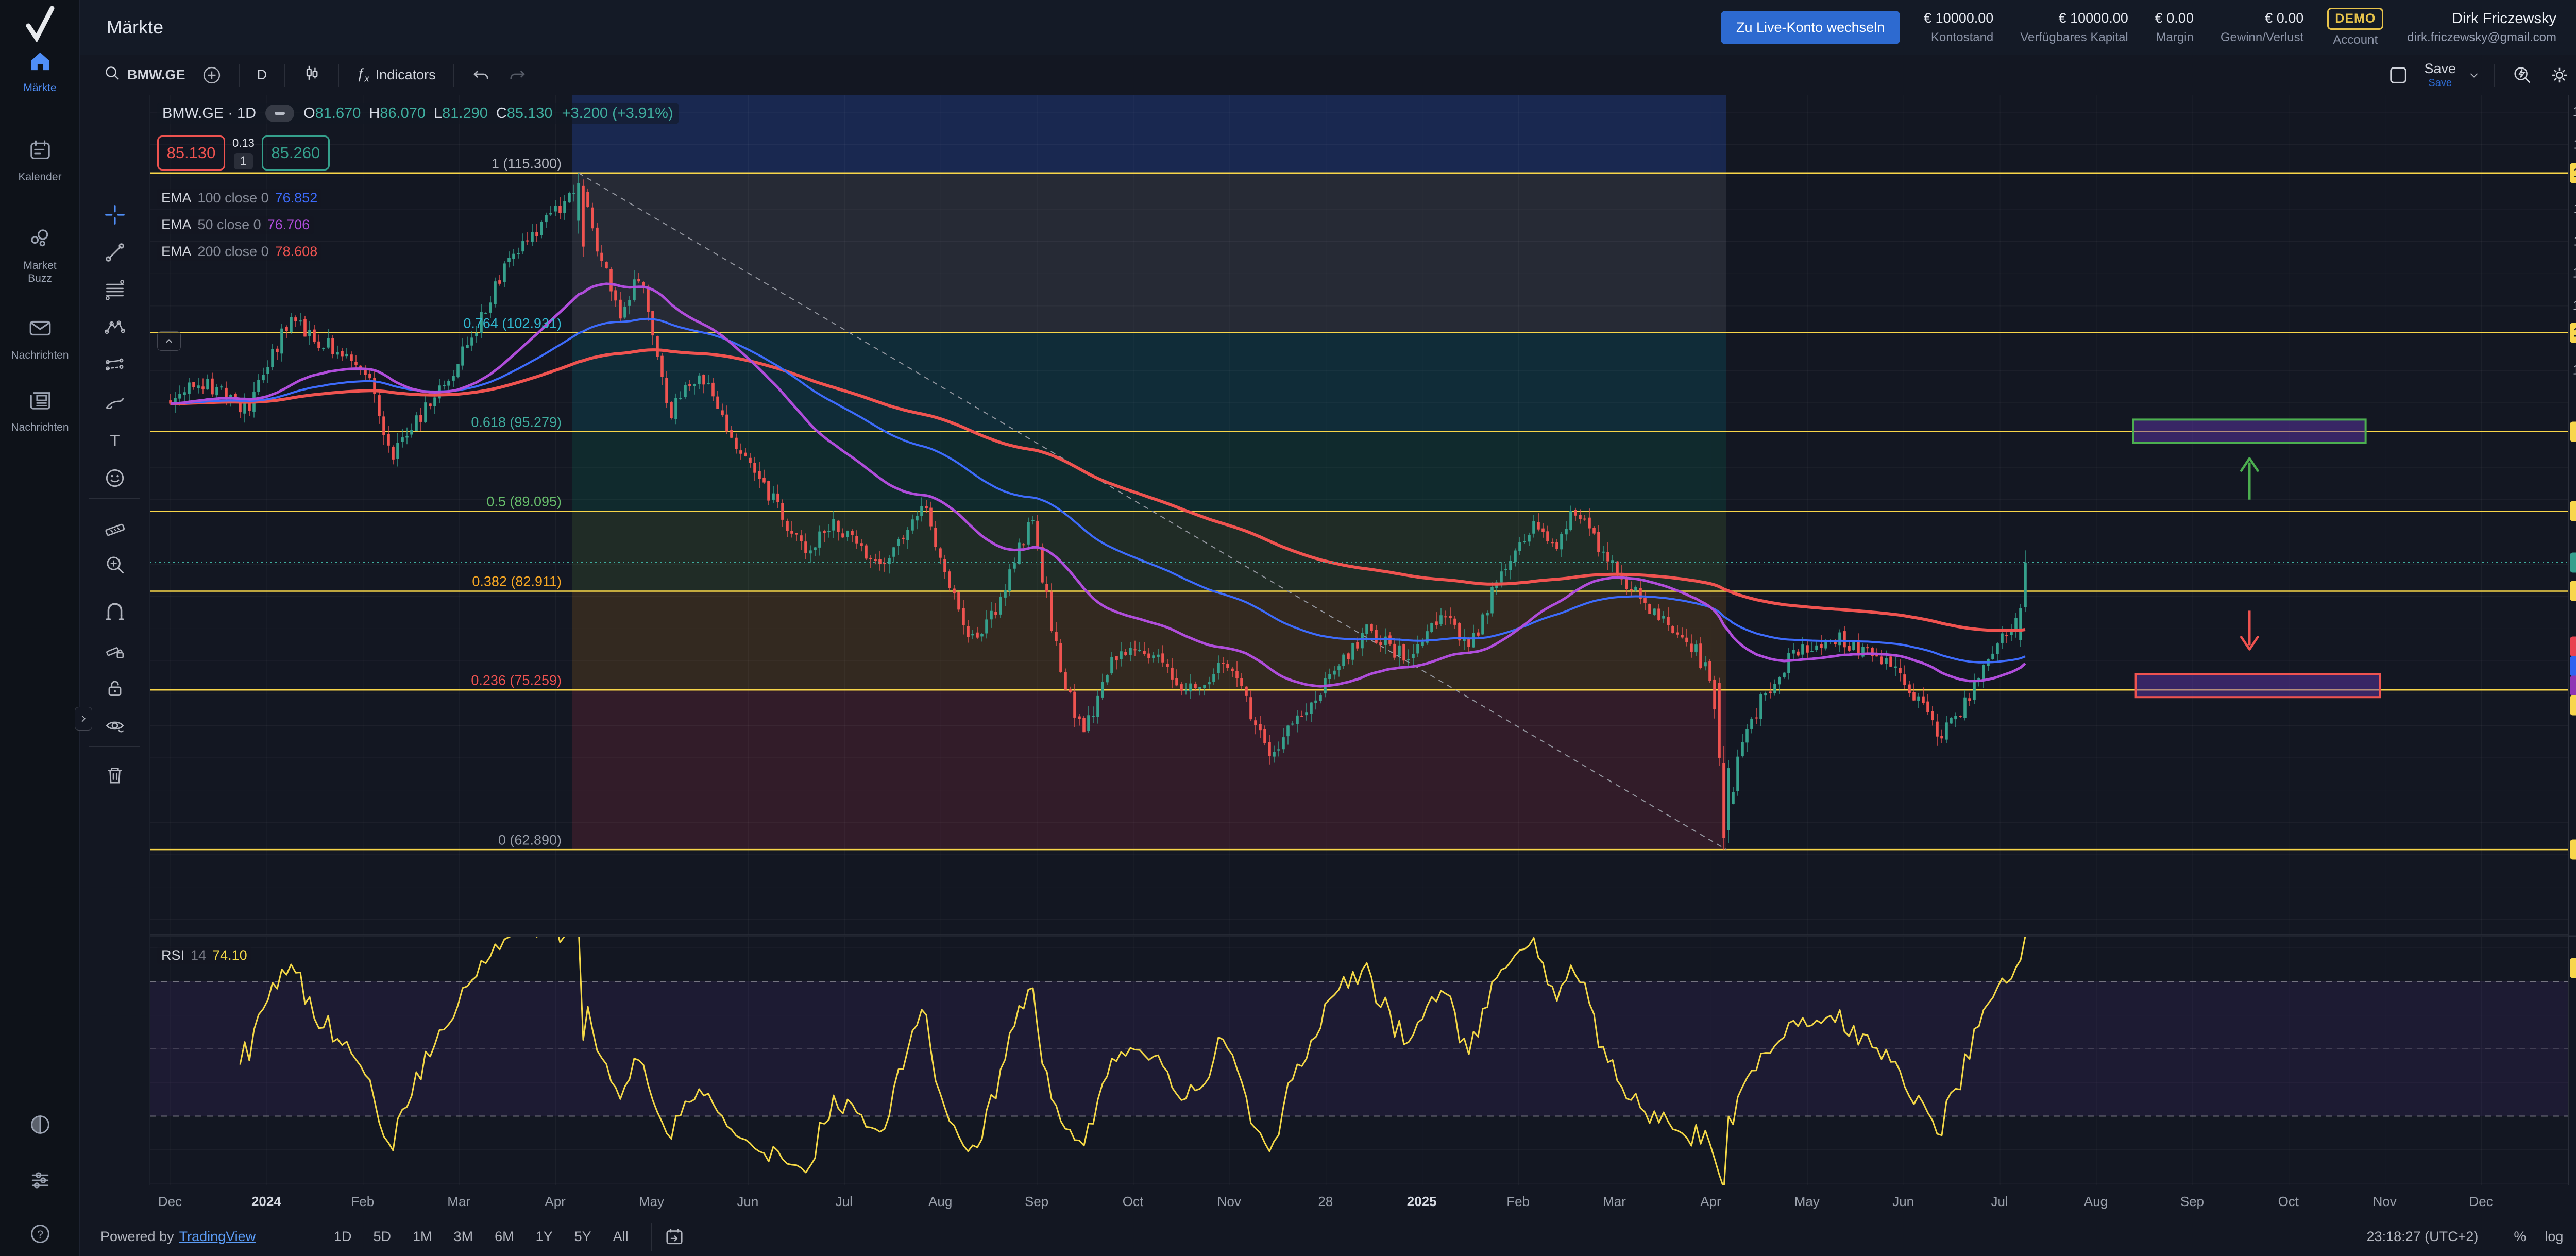  Describe the element at coordinates (2356, 27) in the screenshot. I see `account-type: DEMO Account` at that location.